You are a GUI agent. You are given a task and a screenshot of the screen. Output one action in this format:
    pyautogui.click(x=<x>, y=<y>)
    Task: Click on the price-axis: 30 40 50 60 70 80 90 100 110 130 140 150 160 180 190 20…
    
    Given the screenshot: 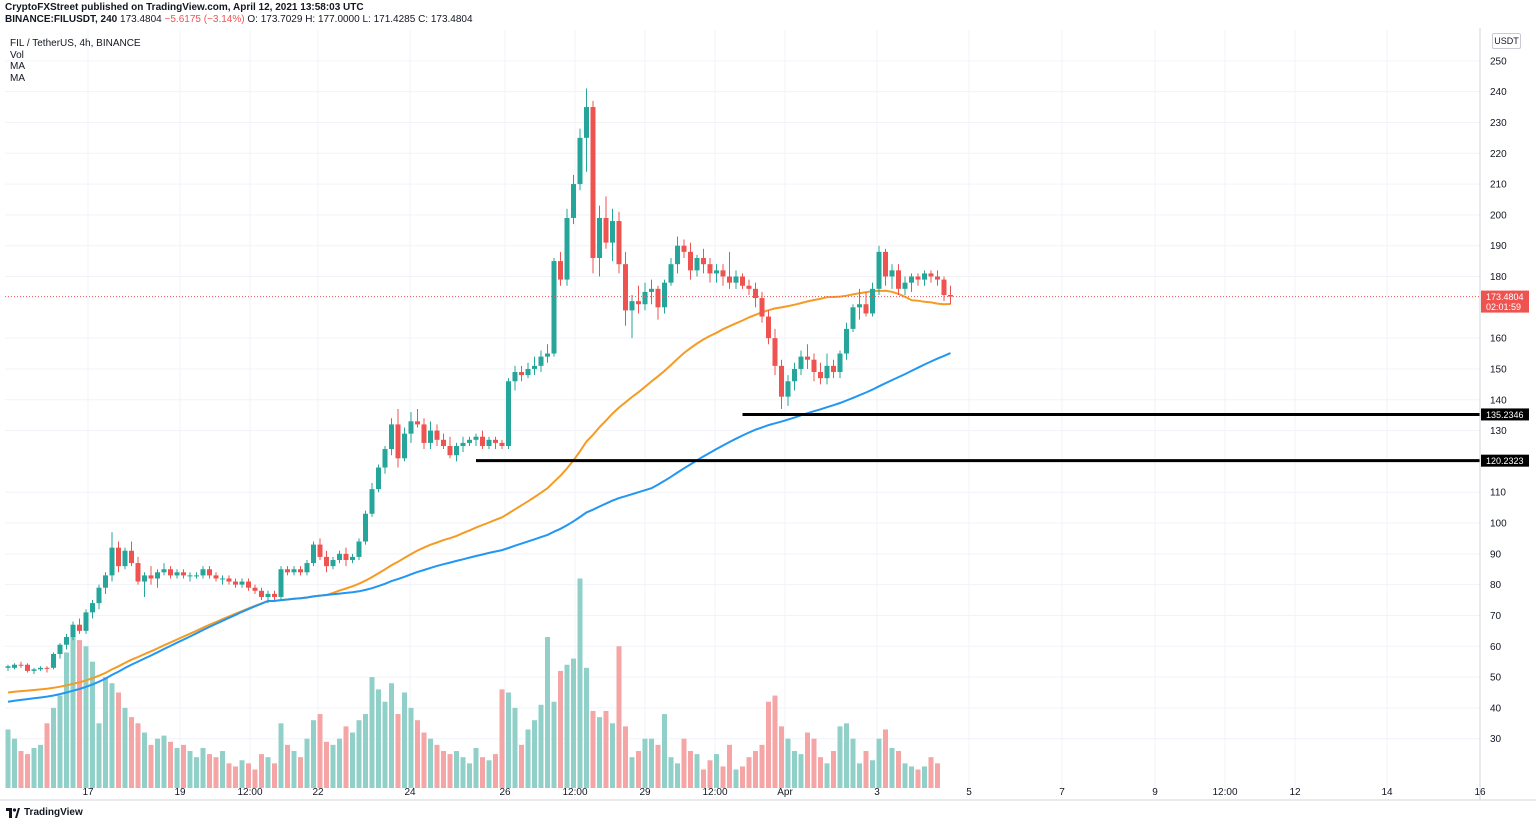 What is the action you would take?
    pyautogui.click(x=1498, y=400)
    